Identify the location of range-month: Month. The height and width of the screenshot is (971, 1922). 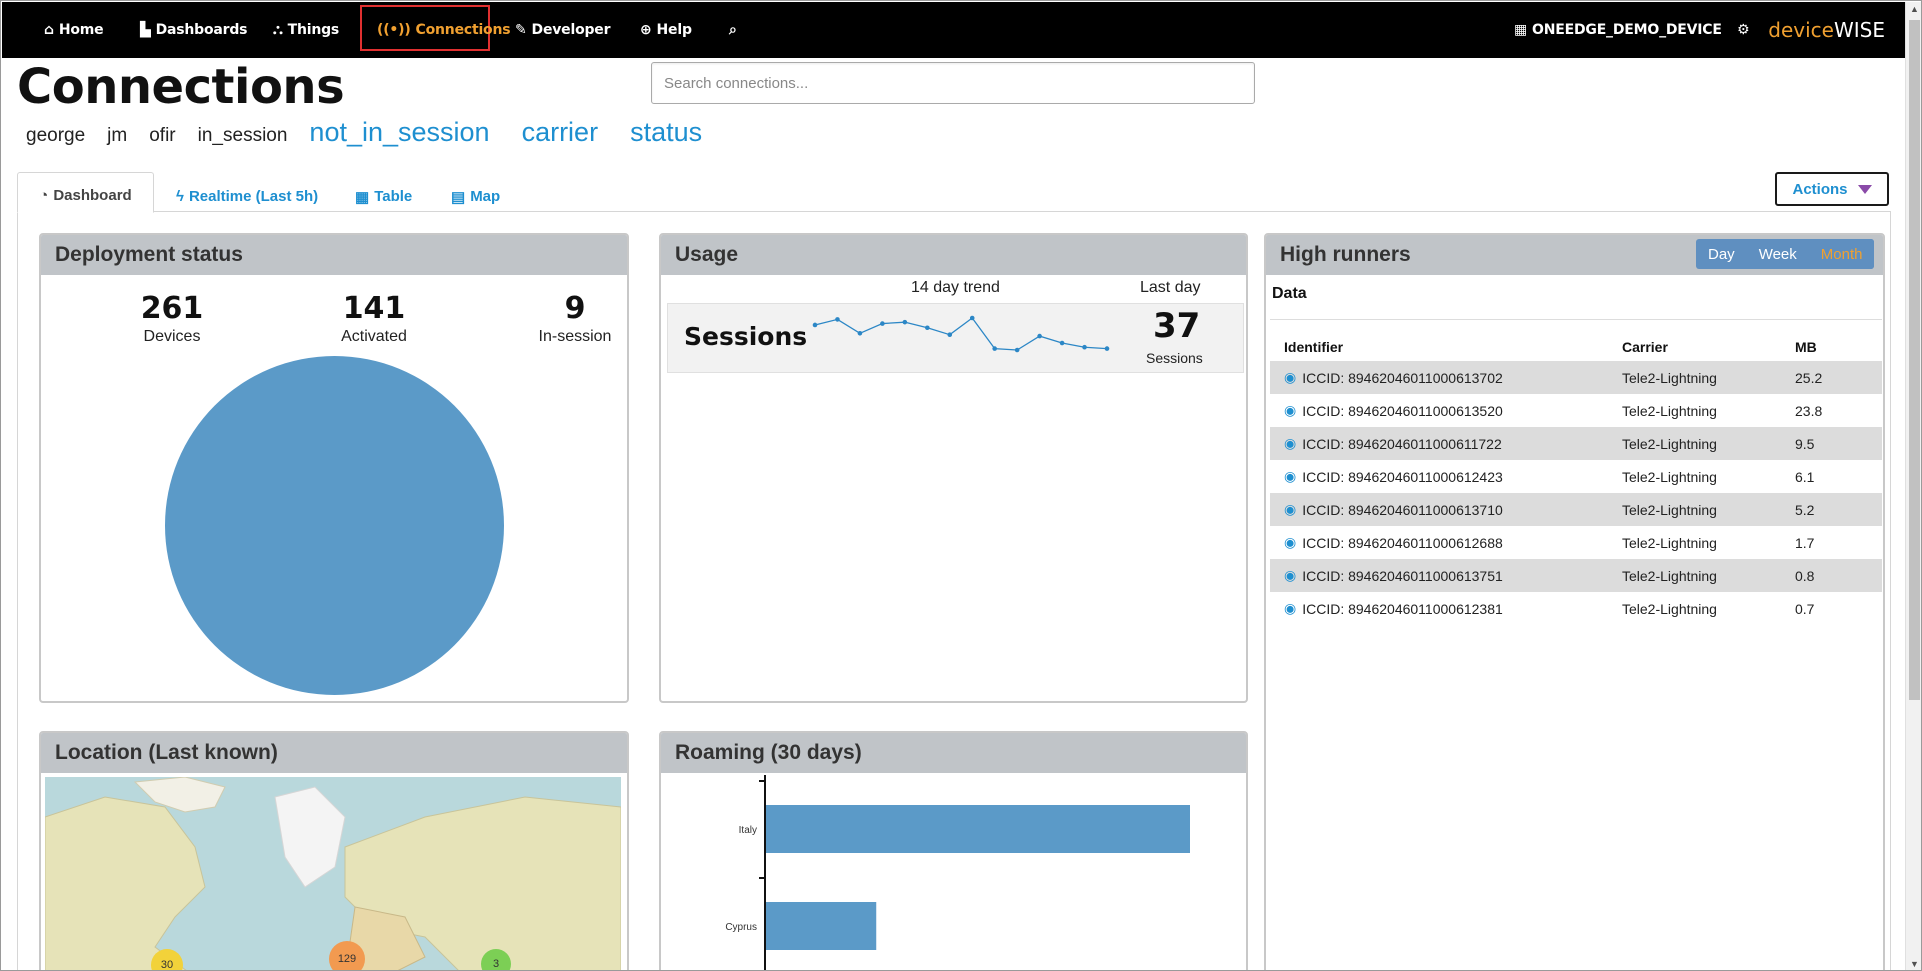
(1841, 254).